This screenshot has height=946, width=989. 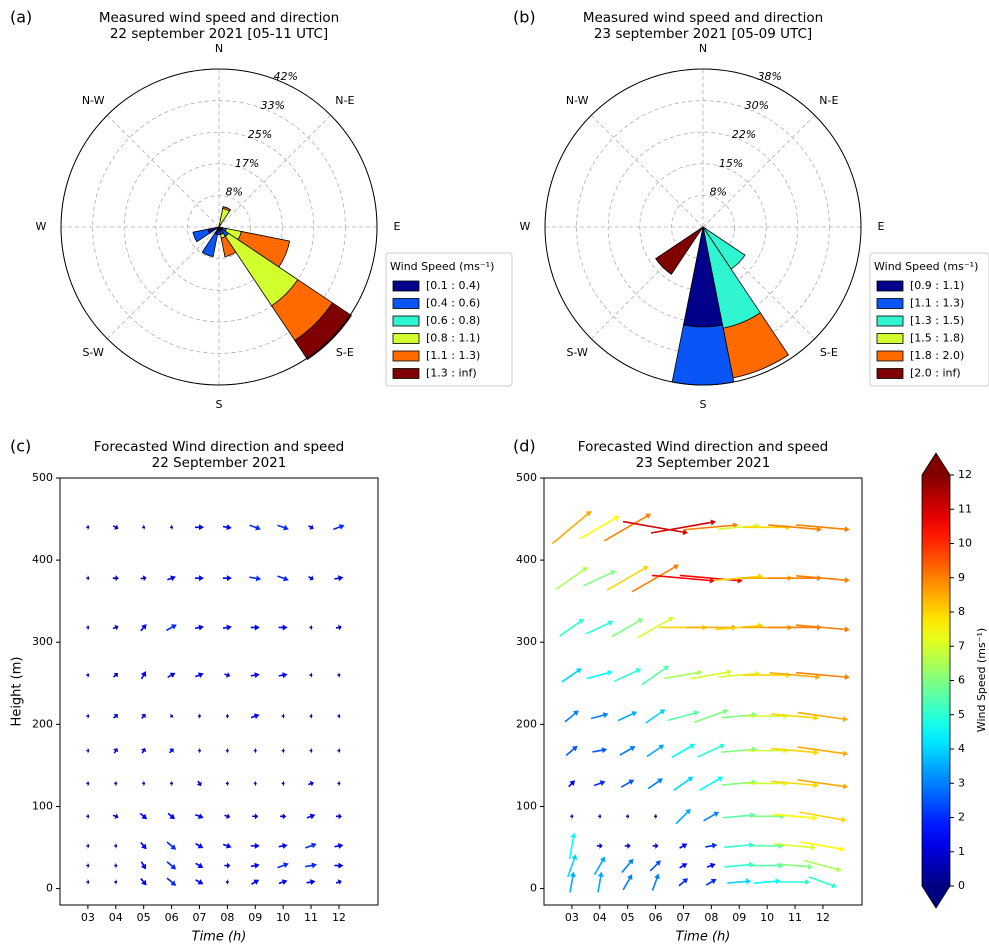 I want to click on radial-tick-label: 15%, so click(x=731, y=163).